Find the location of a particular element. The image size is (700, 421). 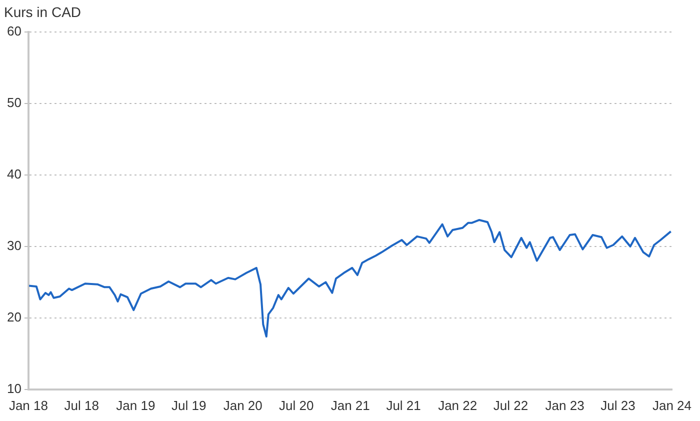

x-tick-label: Jul 22 is located at coordinates (510, 405).